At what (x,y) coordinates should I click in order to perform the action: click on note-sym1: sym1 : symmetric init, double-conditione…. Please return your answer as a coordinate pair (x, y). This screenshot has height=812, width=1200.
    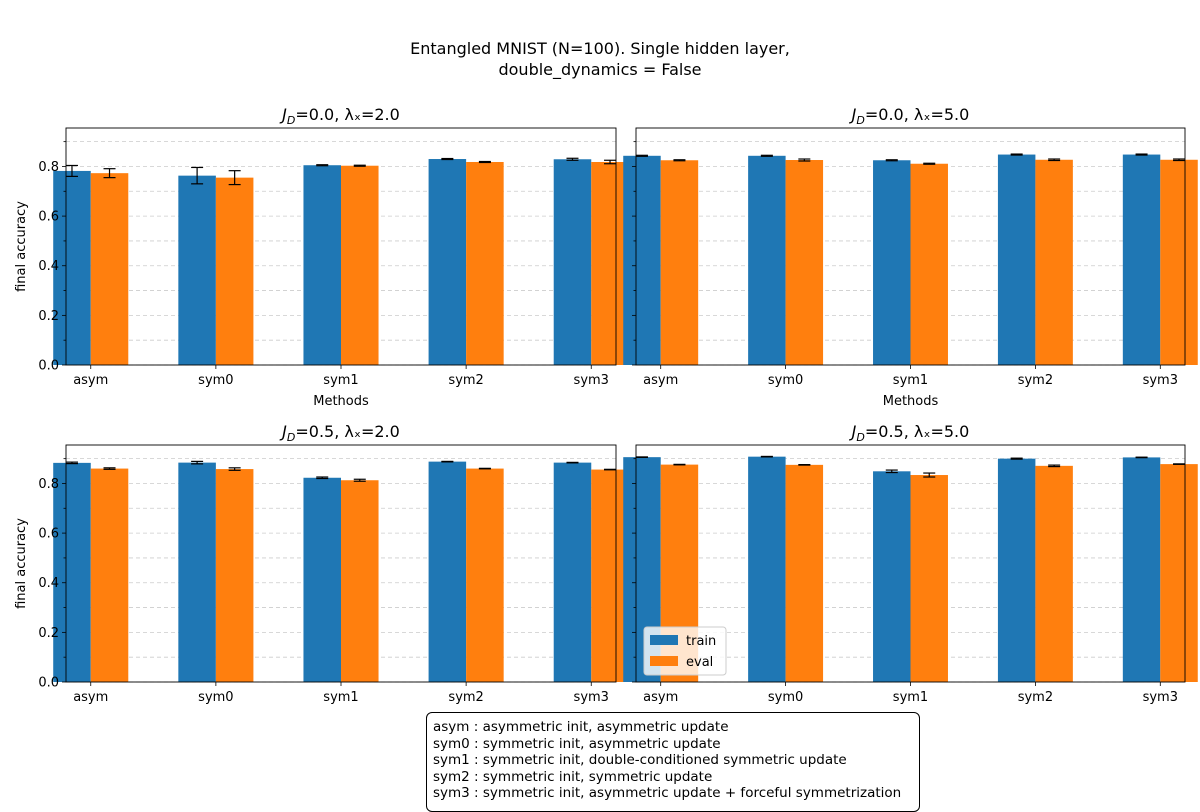
    Looking at the image, I should click on (640, 760).